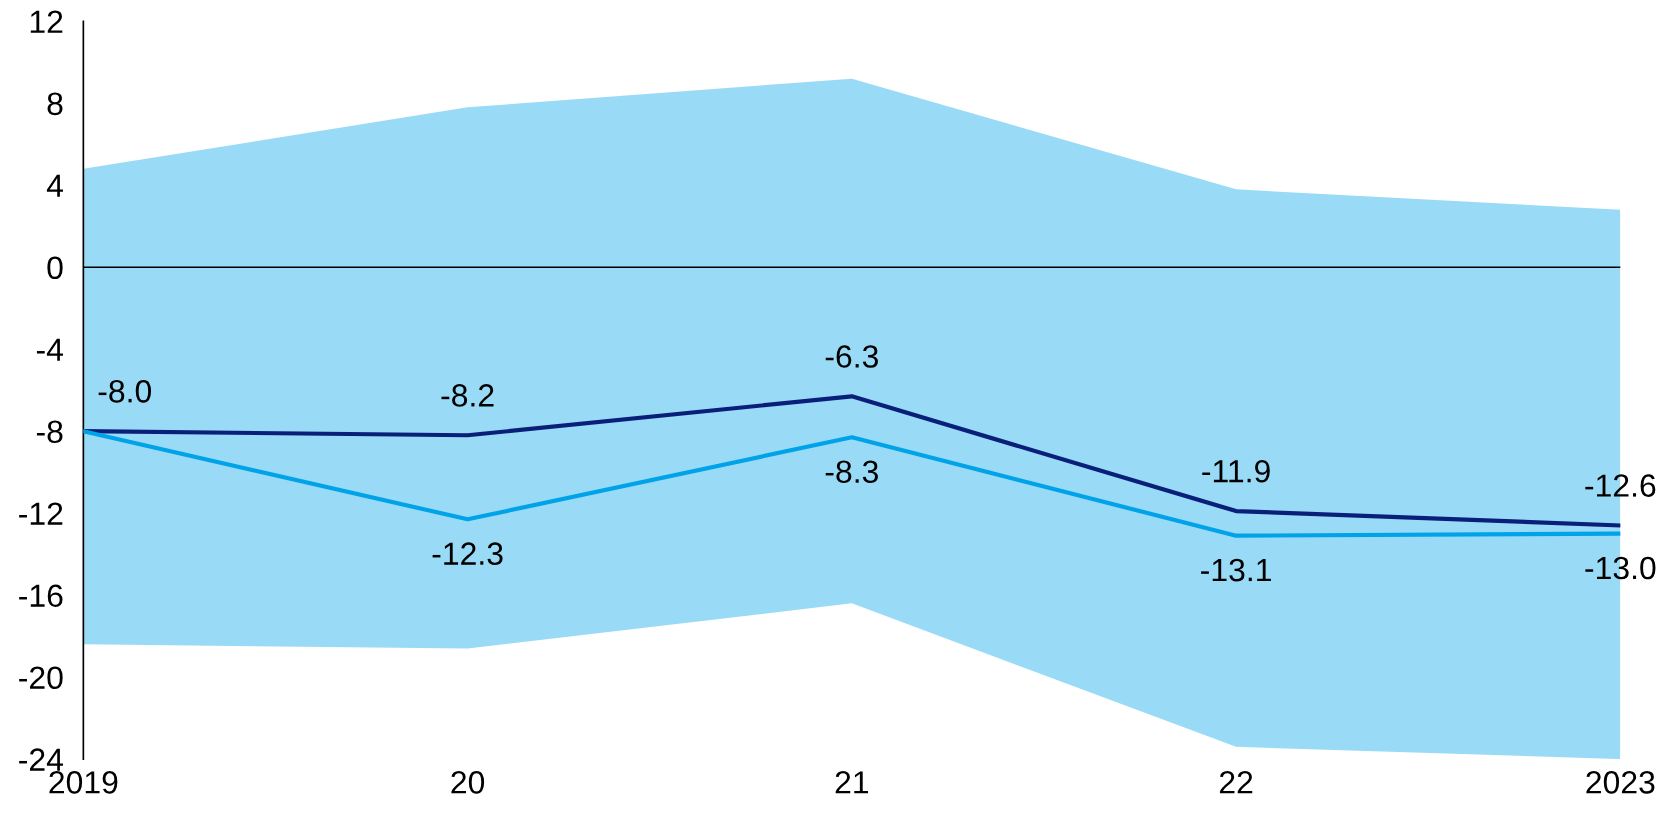 The width and height of the screenshot is (1667, 818). I want to click on y-tick-label: 0, so click(55, 268).